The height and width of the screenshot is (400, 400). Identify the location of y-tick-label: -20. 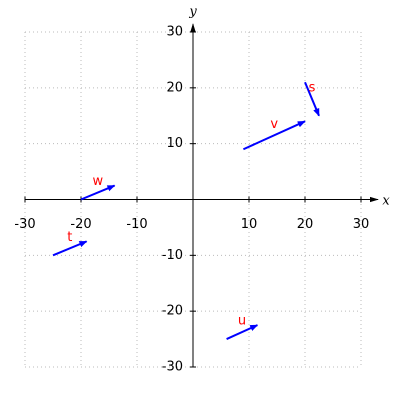
(172, 311).